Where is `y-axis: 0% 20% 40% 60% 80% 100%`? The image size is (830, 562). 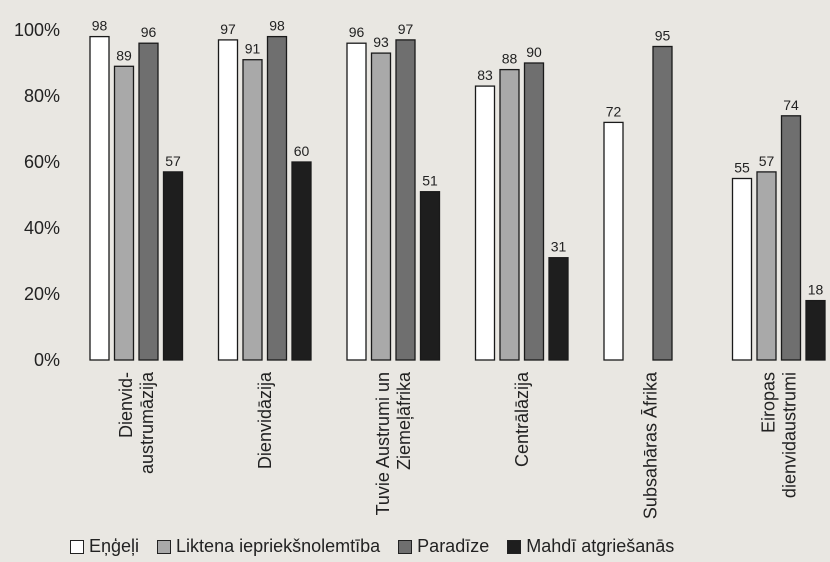 y-axis: 0% 20% 40% 60% 80% 100% is located at coordinates (37, 195).